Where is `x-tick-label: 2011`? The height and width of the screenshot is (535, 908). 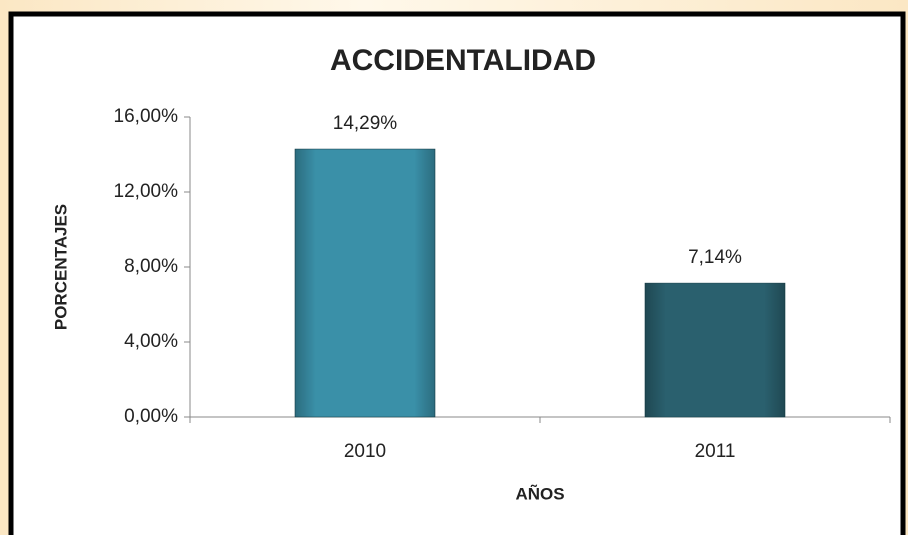
x-tick-label: 2011 is located at coordinates (715, 451).